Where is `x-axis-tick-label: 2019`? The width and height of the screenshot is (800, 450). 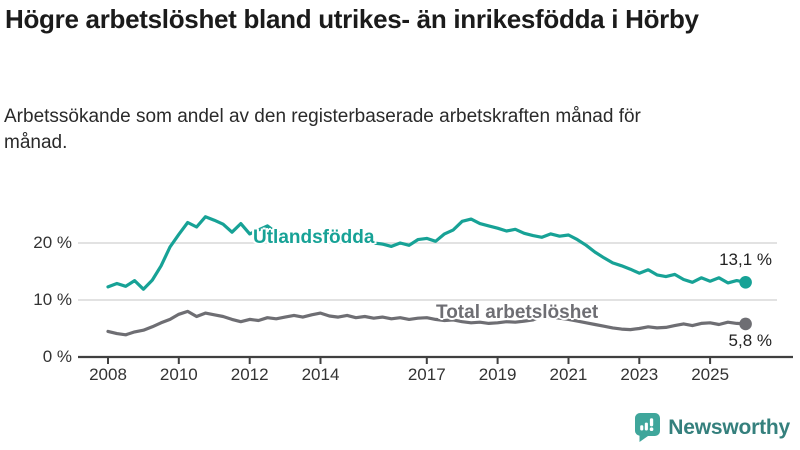 x-axis-tick-label: 2019 is located at coordinates (497, 374).